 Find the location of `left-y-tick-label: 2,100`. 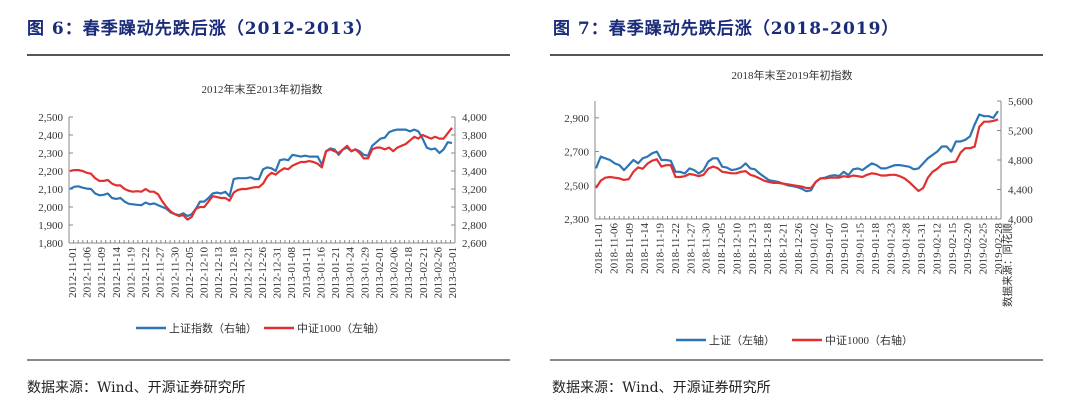

left-y-tick-label: 2,100 is located at coordinates (50, 190).